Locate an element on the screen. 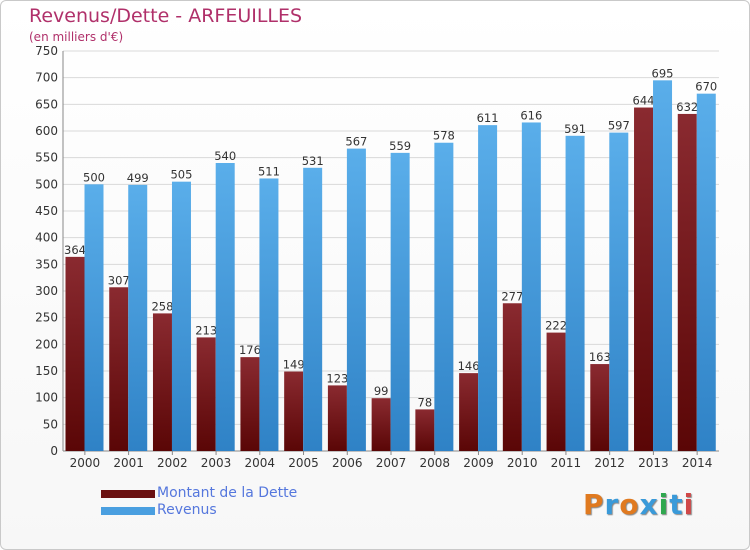  data-label-dette: 163 is located at coordinates (600, 357).